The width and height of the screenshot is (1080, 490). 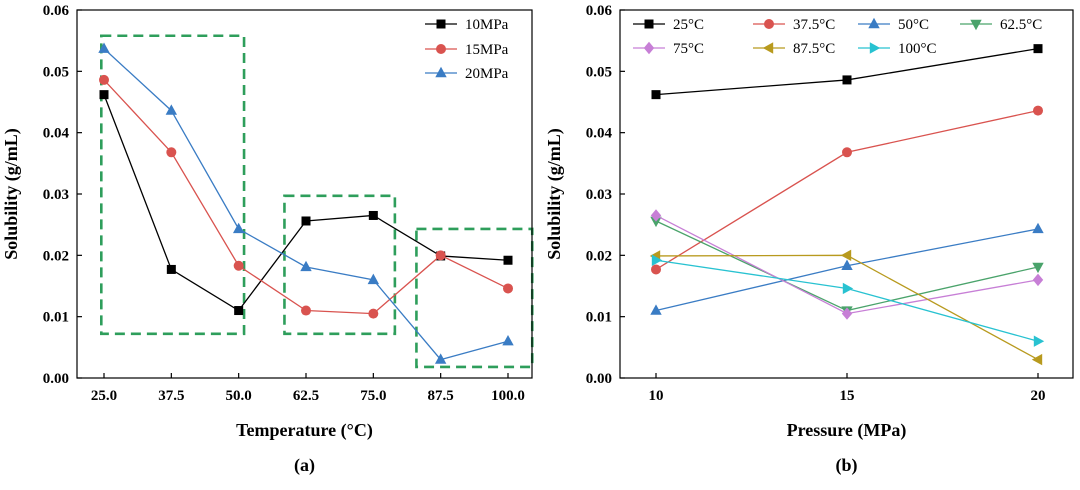 What do you see at coordinates (599, 72) in the screenshot?
I see `y-tick-label: 0.05` at bounding box center [599, 72].